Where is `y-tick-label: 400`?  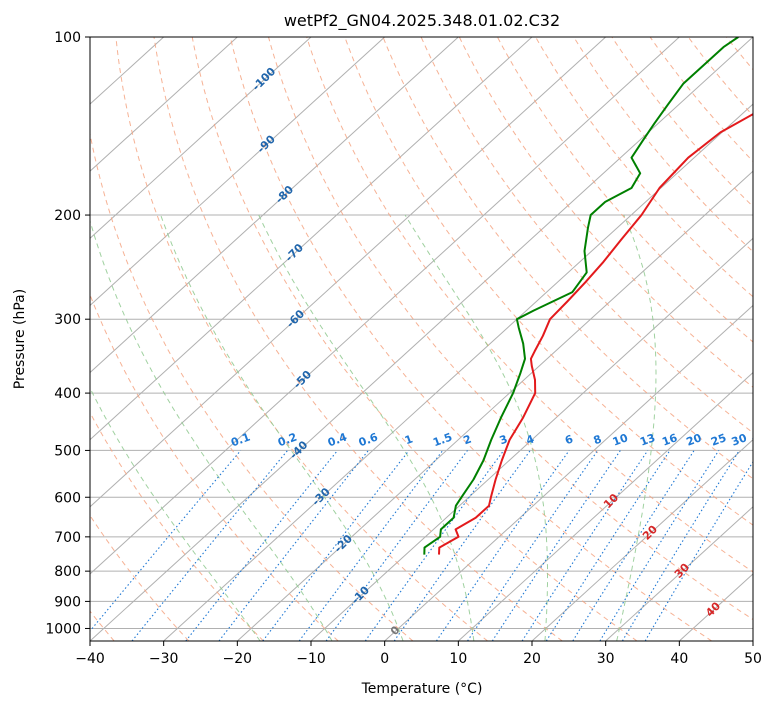 y-tick-label: 400 is located at coordinates (67, 394).